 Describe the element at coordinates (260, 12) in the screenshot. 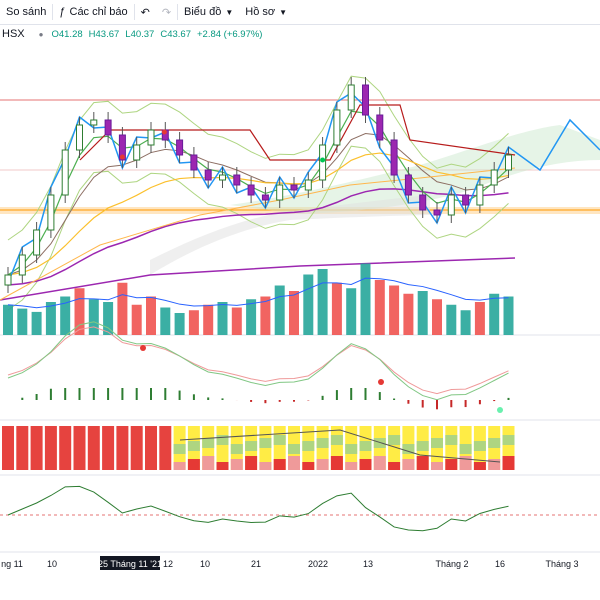

I see `profile-label: Hồ sơ` at that location.